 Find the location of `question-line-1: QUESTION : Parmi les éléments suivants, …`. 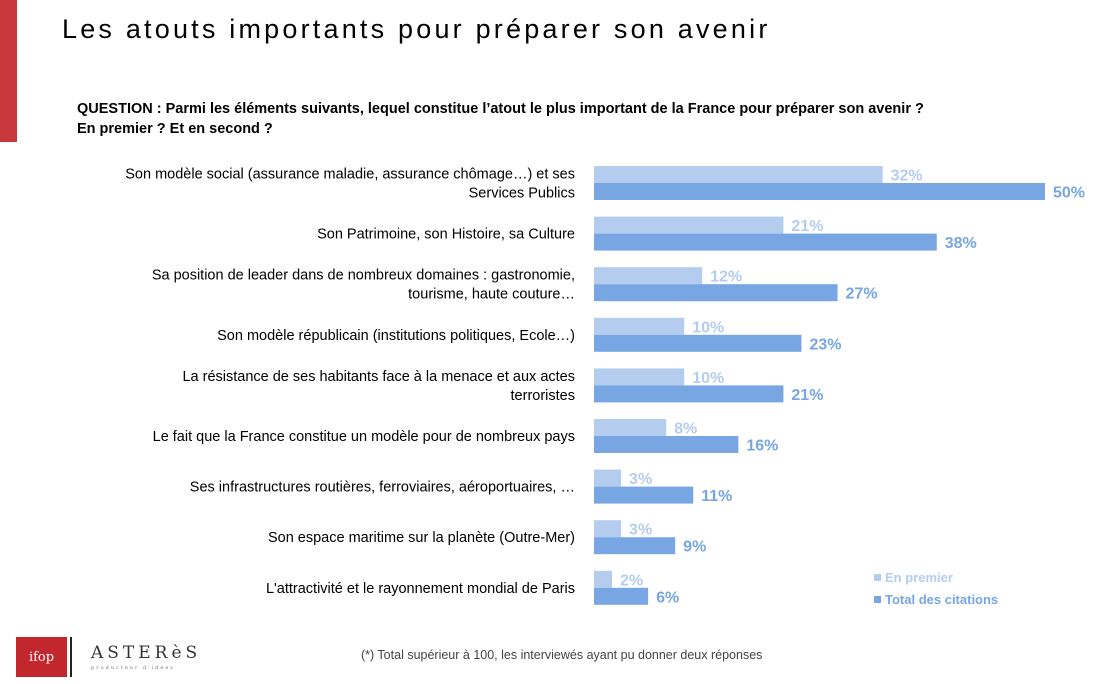

question-line-1: QUESTION : Parmi les éléments suivants, … is located at coordinates (500, 109).